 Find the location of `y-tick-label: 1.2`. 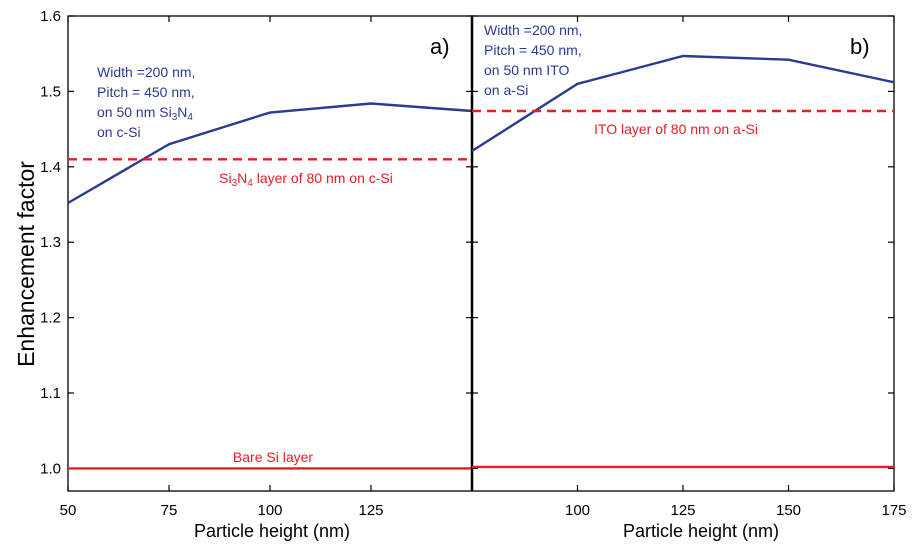

y-tick-label: 1.2 is located at coordinates (50, 318).